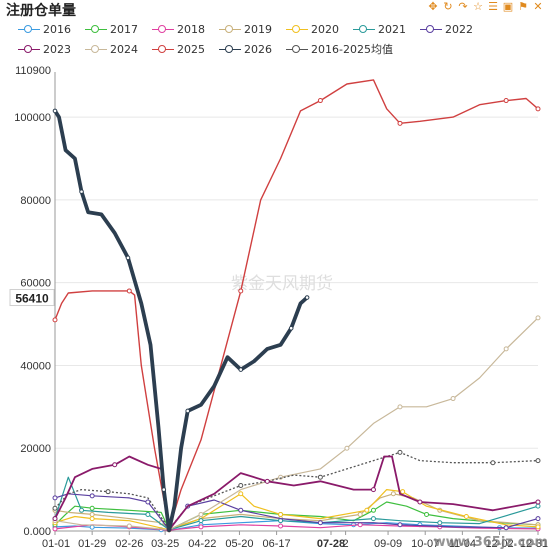  I want to click on toolbar: ✥ ↻ ↷ ☆ ☰ ▣ ⚑ ✕, so click(485, 7).